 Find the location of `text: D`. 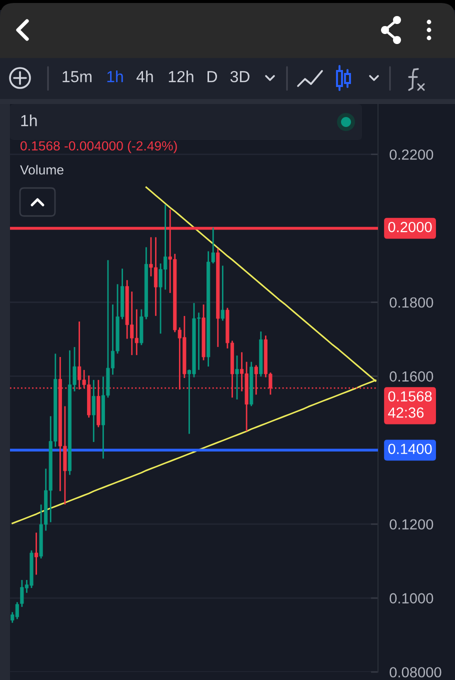

text: D is located at coordinates (213, 76).